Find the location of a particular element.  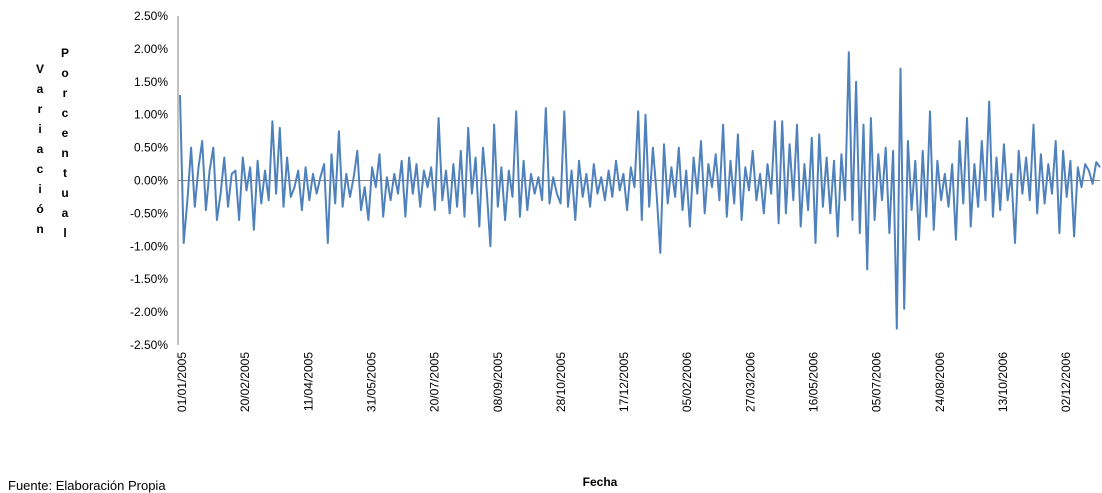

x-tick-label: 20/02/2005 is located at coordinates (245, 382).